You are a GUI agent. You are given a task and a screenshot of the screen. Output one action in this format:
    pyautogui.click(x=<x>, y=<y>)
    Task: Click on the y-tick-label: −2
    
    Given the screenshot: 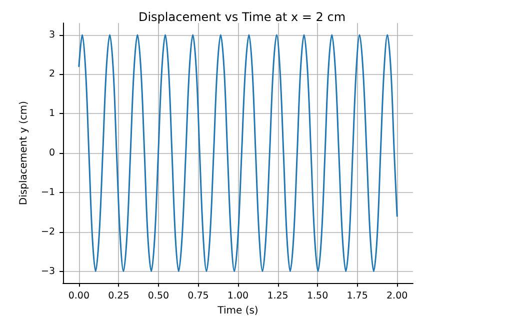 What is the action you would take?
    pyautogui.click(x=47, y=232)
    